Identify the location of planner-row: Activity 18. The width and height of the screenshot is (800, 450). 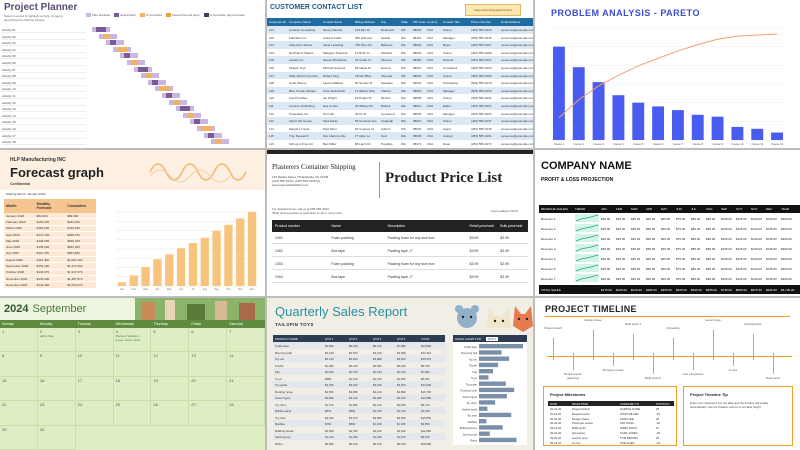
(44, 142).